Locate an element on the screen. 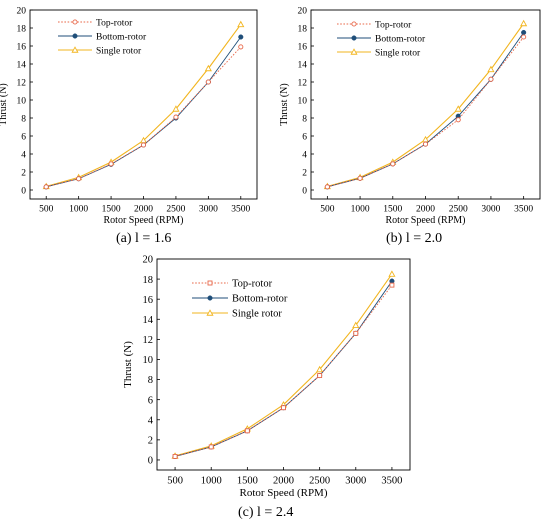 This screenshot has width=550, height=530. caption-b: (b) l = 2.0 is located at coordinates (414, 238).